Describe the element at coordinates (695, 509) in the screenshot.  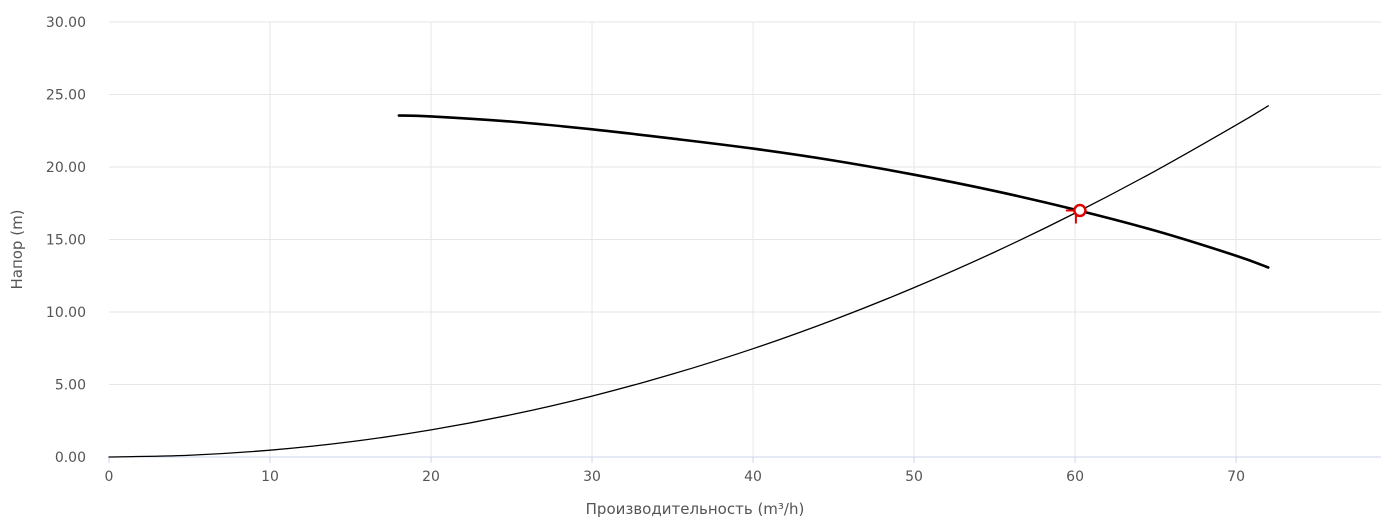
I see `x-axis-title: Производительность (m³/h)` at that location.